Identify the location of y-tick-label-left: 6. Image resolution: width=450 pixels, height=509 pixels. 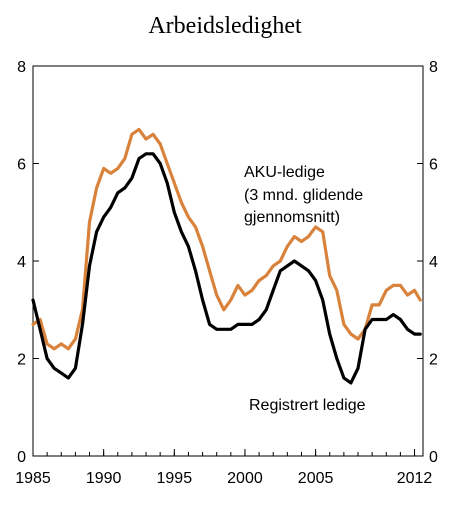
(21, 165).